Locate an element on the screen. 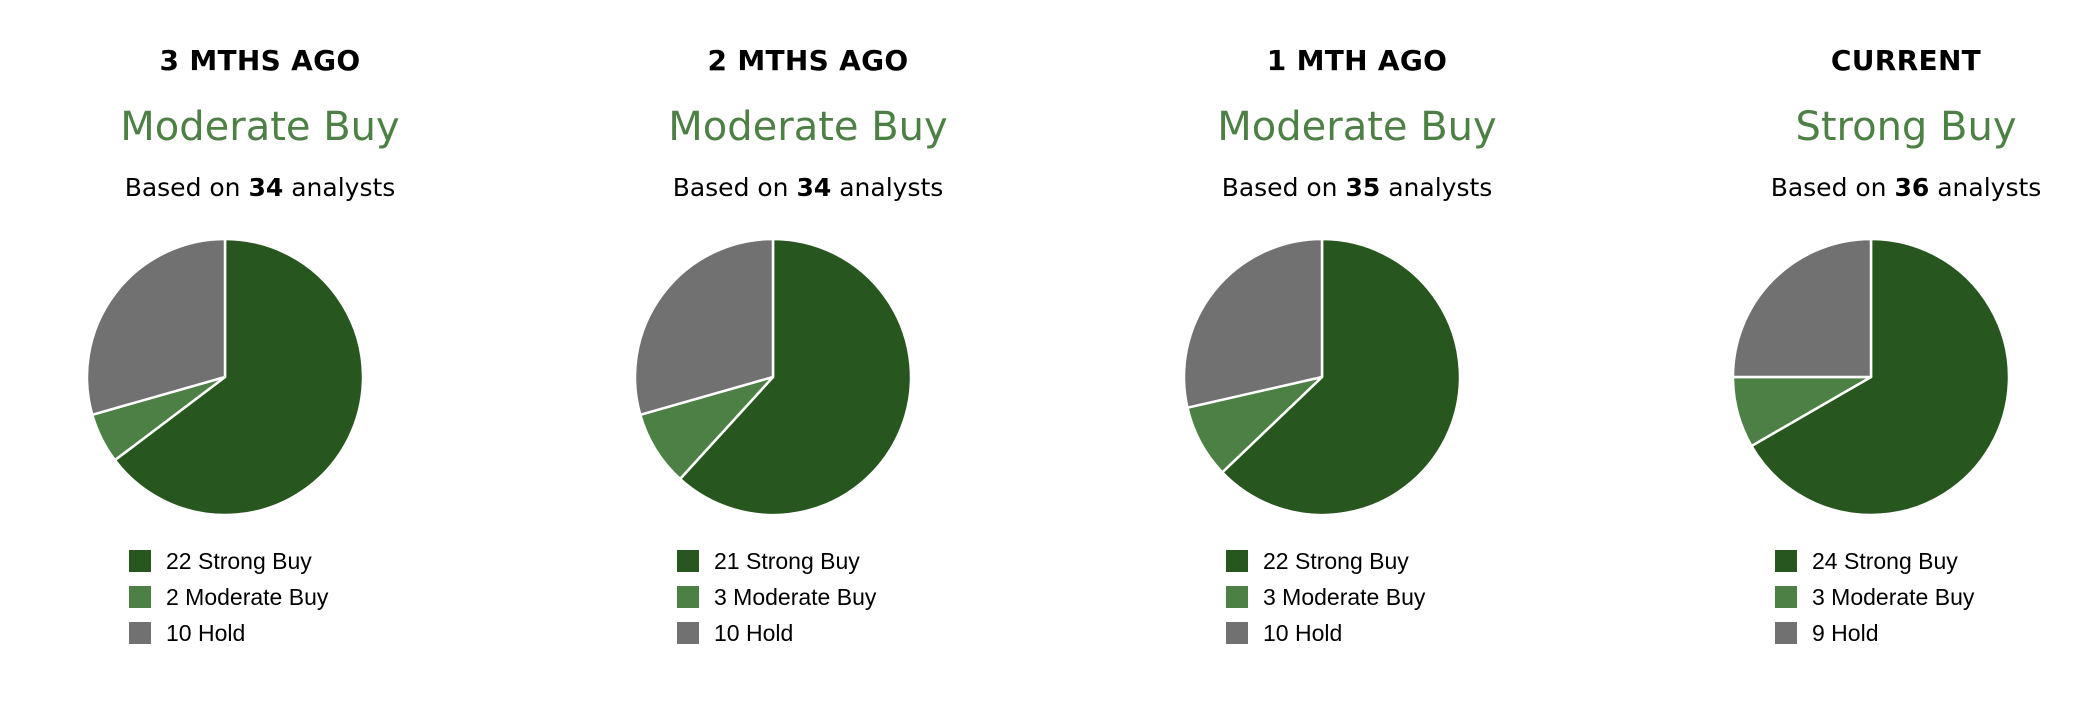 This screenshot has width=2096, height=718. legend-label: 2 Moderate Buy is located at coordinates (247, 596).